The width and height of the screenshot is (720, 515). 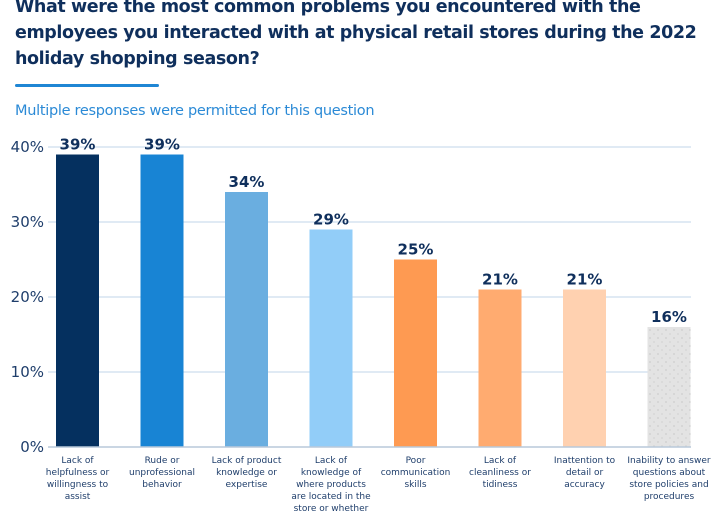 I want to click on value-label: 16%, so click(x=669, y=317).